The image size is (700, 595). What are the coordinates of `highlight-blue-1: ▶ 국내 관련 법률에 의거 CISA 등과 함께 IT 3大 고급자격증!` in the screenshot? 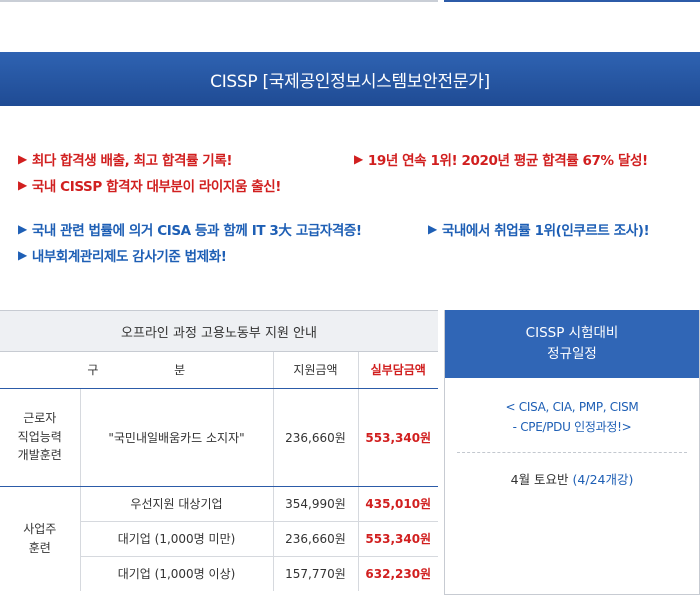 It's located at (190, 230).